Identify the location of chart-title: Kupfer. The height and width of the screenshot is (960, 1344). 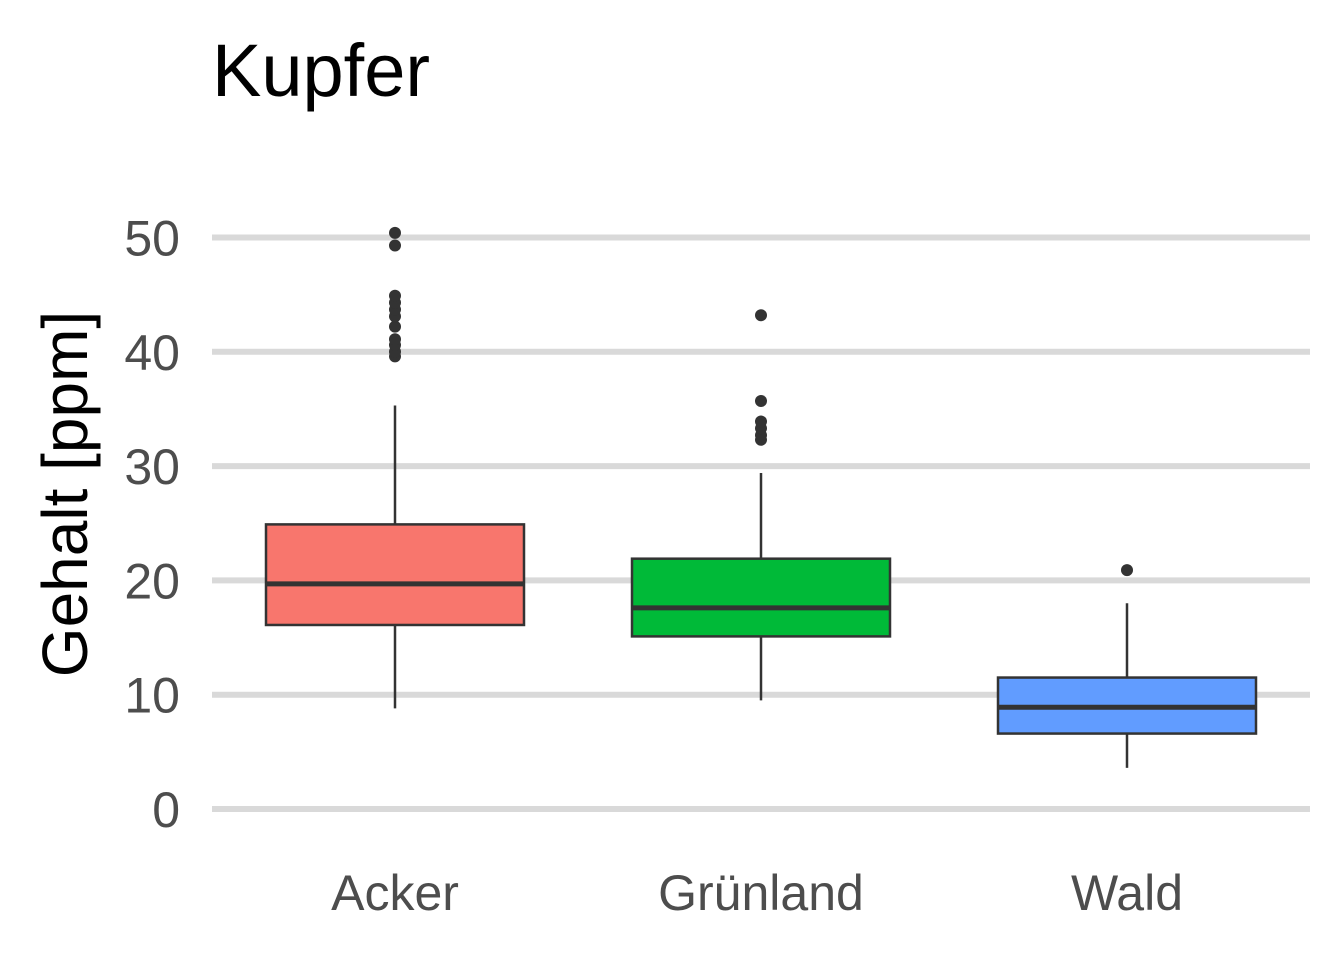
(321, 70).